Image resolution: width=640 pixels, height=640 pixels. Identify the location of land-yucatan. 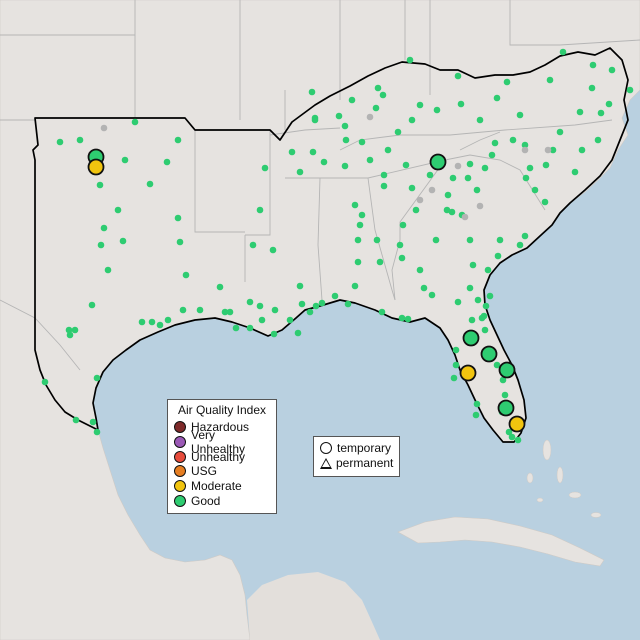
(313, 606).